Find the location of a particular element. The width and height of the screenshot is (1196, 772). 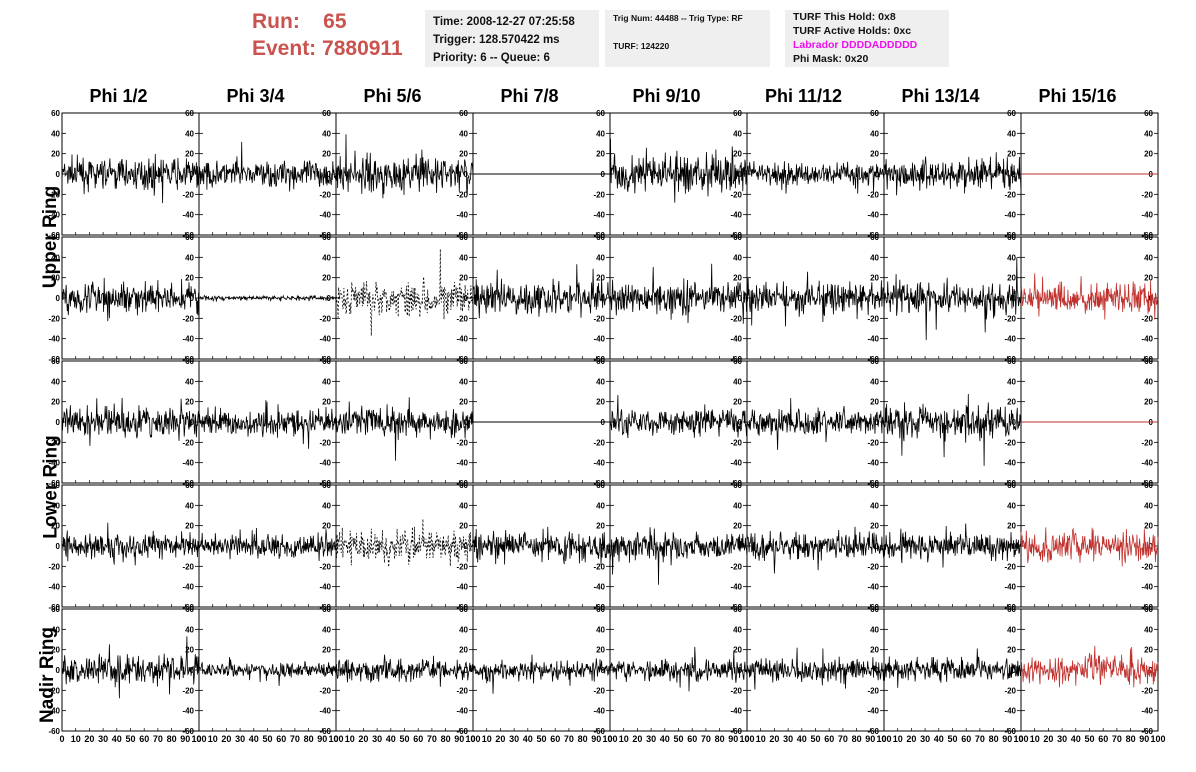

run-value: 65 is located at coordinates (335, 21).